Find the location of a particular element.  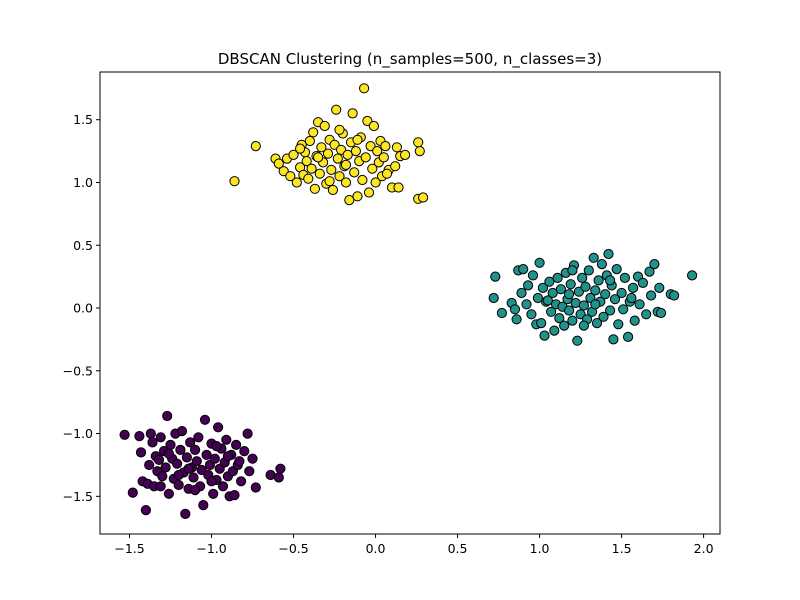

x-tick-label: 1.5 is located at coordinates (622, 548).